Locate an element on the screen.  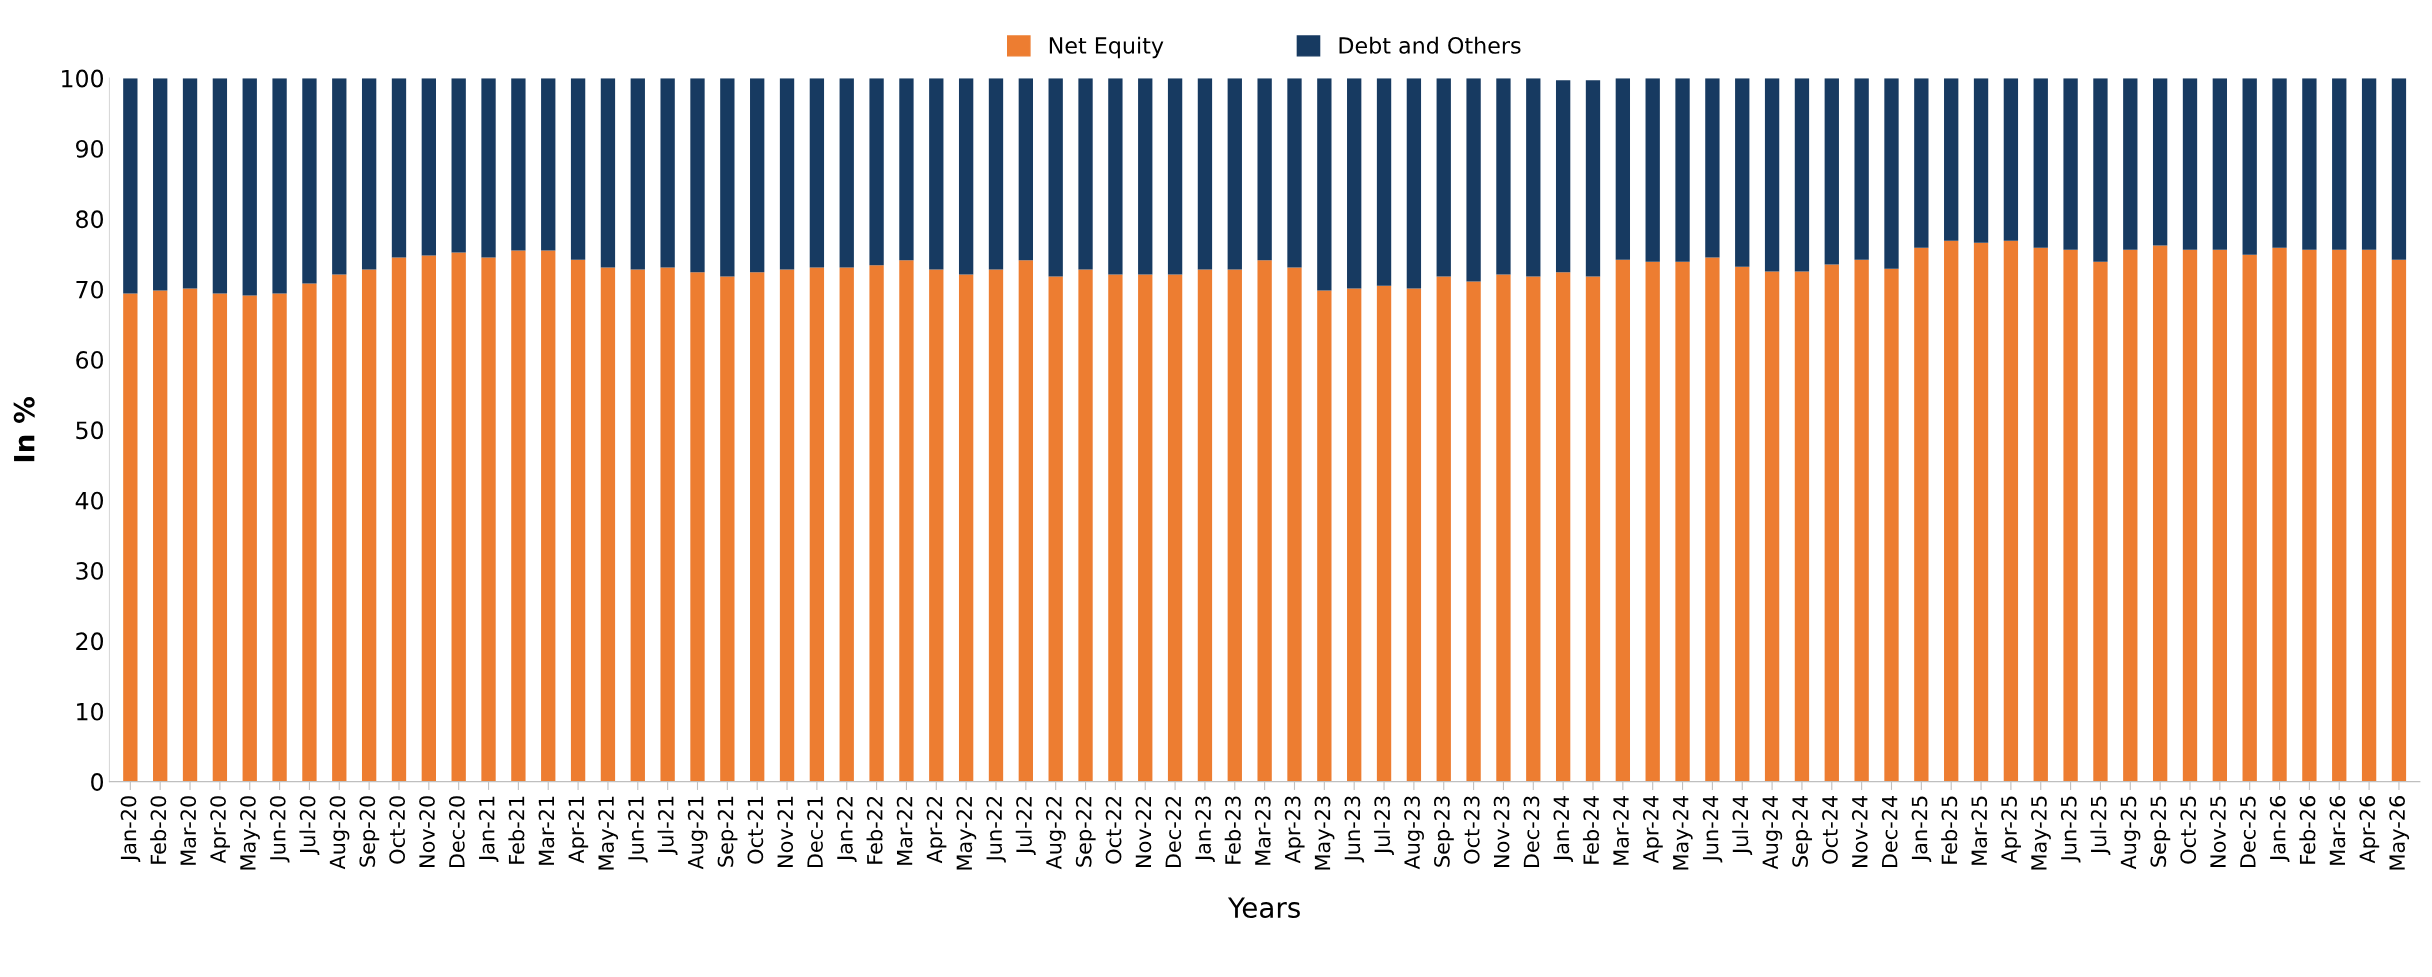
x-tick-label: Sep-22 is located at coordinates (1085, 831).